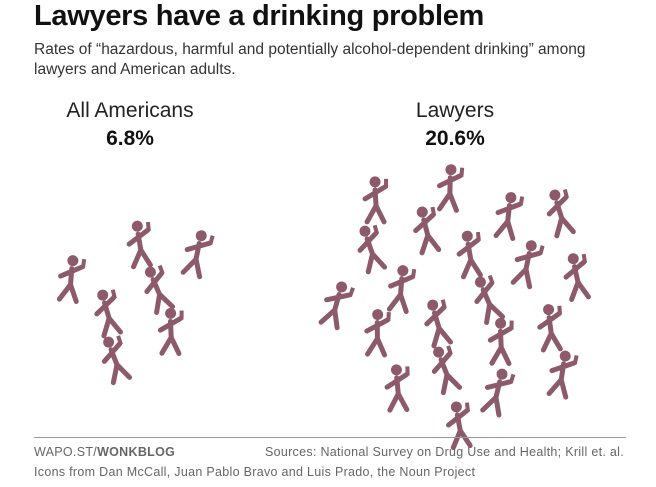 Image resolution: width=656 pixels, height=487 pixels. Describe the element at coordinates (330, 437) in the screenshot. I see `footer-rule` at that location.